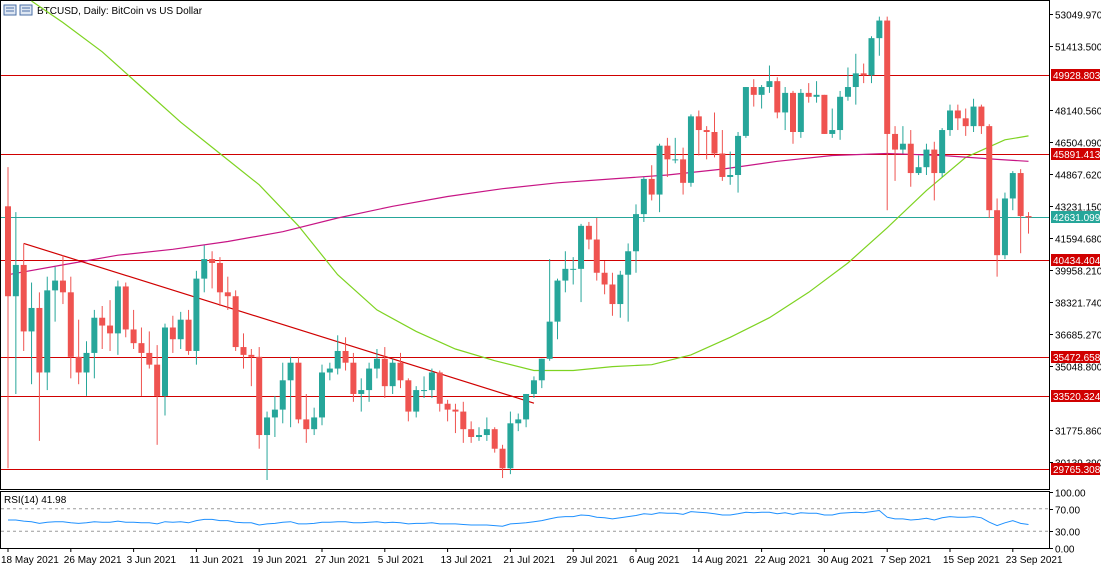 This screenshot has width=1101, height=565. What do you see at coordinates (1034, 560) in the screenshot?
I see `time-tick-label: 23 Sep 2021` at bounding box center [1034, 560].